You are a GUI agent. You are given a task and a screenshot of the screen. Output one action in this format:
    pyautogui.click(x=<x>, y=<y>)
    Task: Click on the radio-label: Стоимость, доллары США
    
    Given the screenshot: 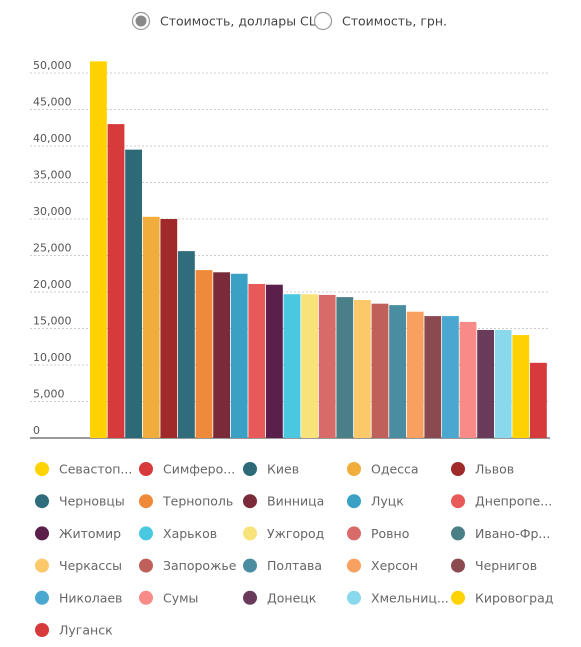 What is the action you would take?
    pyautogui.click(x=245, y=21)
    